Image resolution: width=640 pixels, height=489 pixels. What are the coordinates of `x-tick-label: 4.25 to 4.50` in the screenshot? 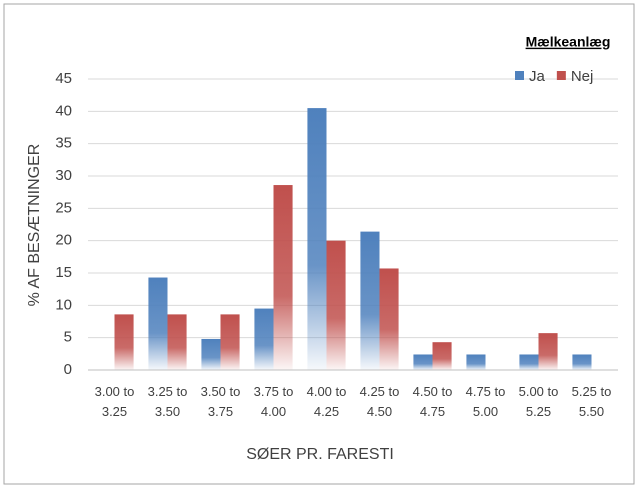 It's located at (379, 401).